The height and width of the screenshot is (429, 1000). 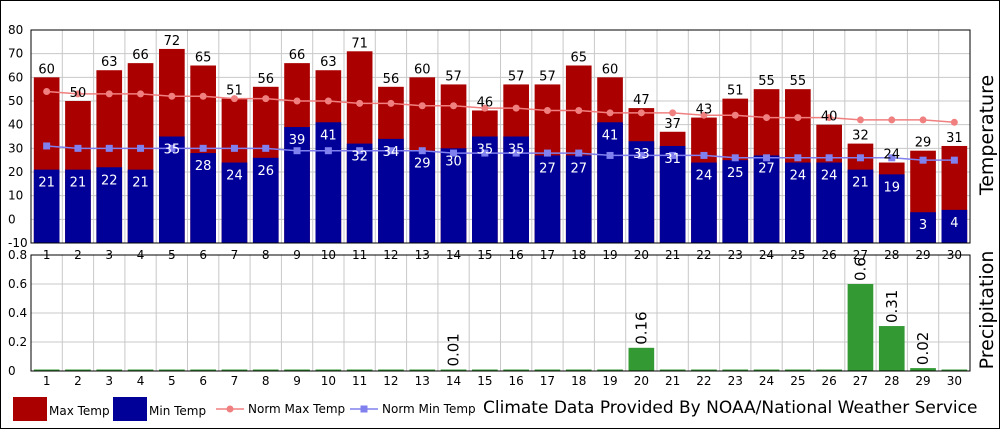 I want to click on precip-y-tick-label: 0.4, so click(x=17, y=313).